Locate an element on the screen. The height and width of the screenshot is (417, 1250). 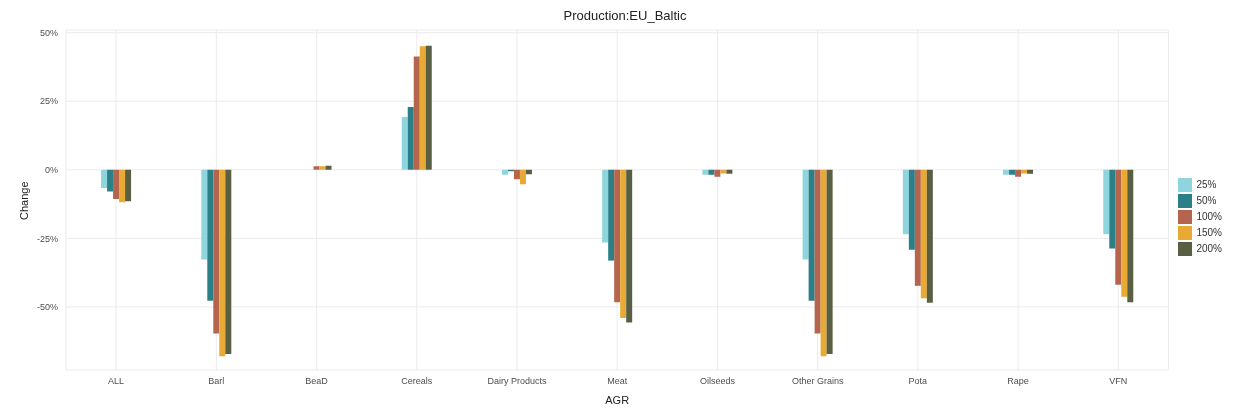
legend-label: 150% is located at coordinates (1209, 232).